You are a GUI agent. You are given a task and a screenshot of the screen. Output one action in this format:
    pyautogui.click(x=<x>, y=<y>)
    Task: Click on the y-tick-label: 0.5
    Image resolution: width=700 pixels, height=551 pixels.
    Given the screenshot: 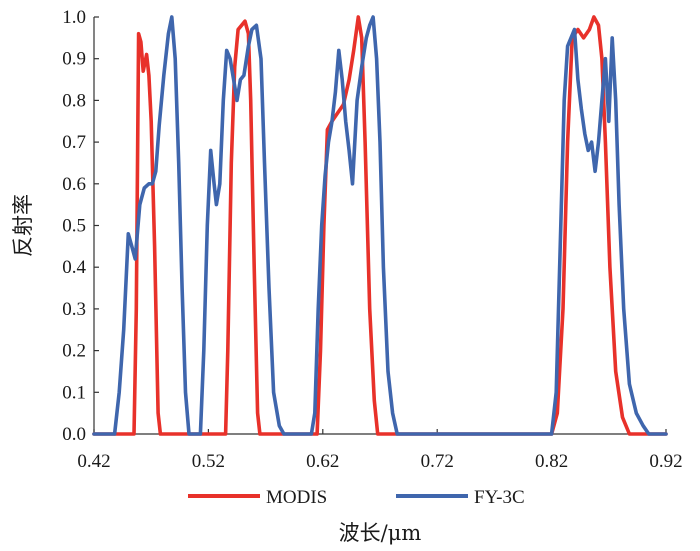 What is the action you would take?
    pyautogui.click(x=74, y=226)
    